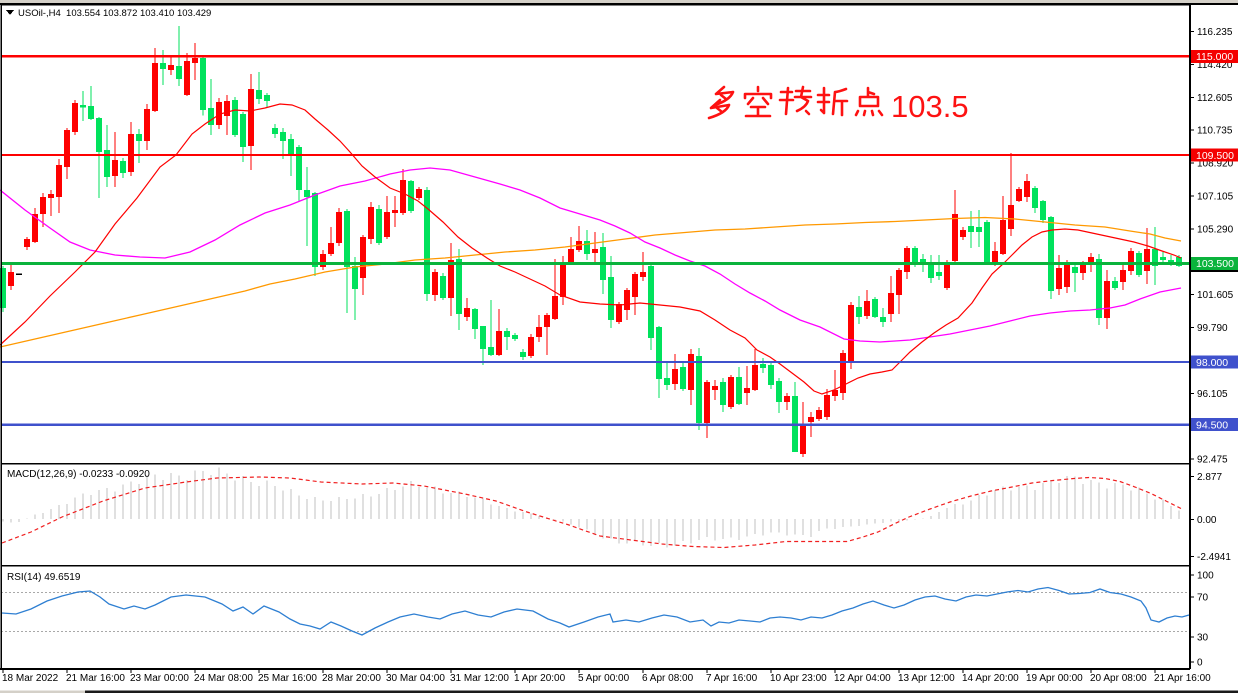  What do you see at coordinates (1215, 229) in the screenshot?
I see `svg-text: 105.290` at bounding box center [1215, 229].